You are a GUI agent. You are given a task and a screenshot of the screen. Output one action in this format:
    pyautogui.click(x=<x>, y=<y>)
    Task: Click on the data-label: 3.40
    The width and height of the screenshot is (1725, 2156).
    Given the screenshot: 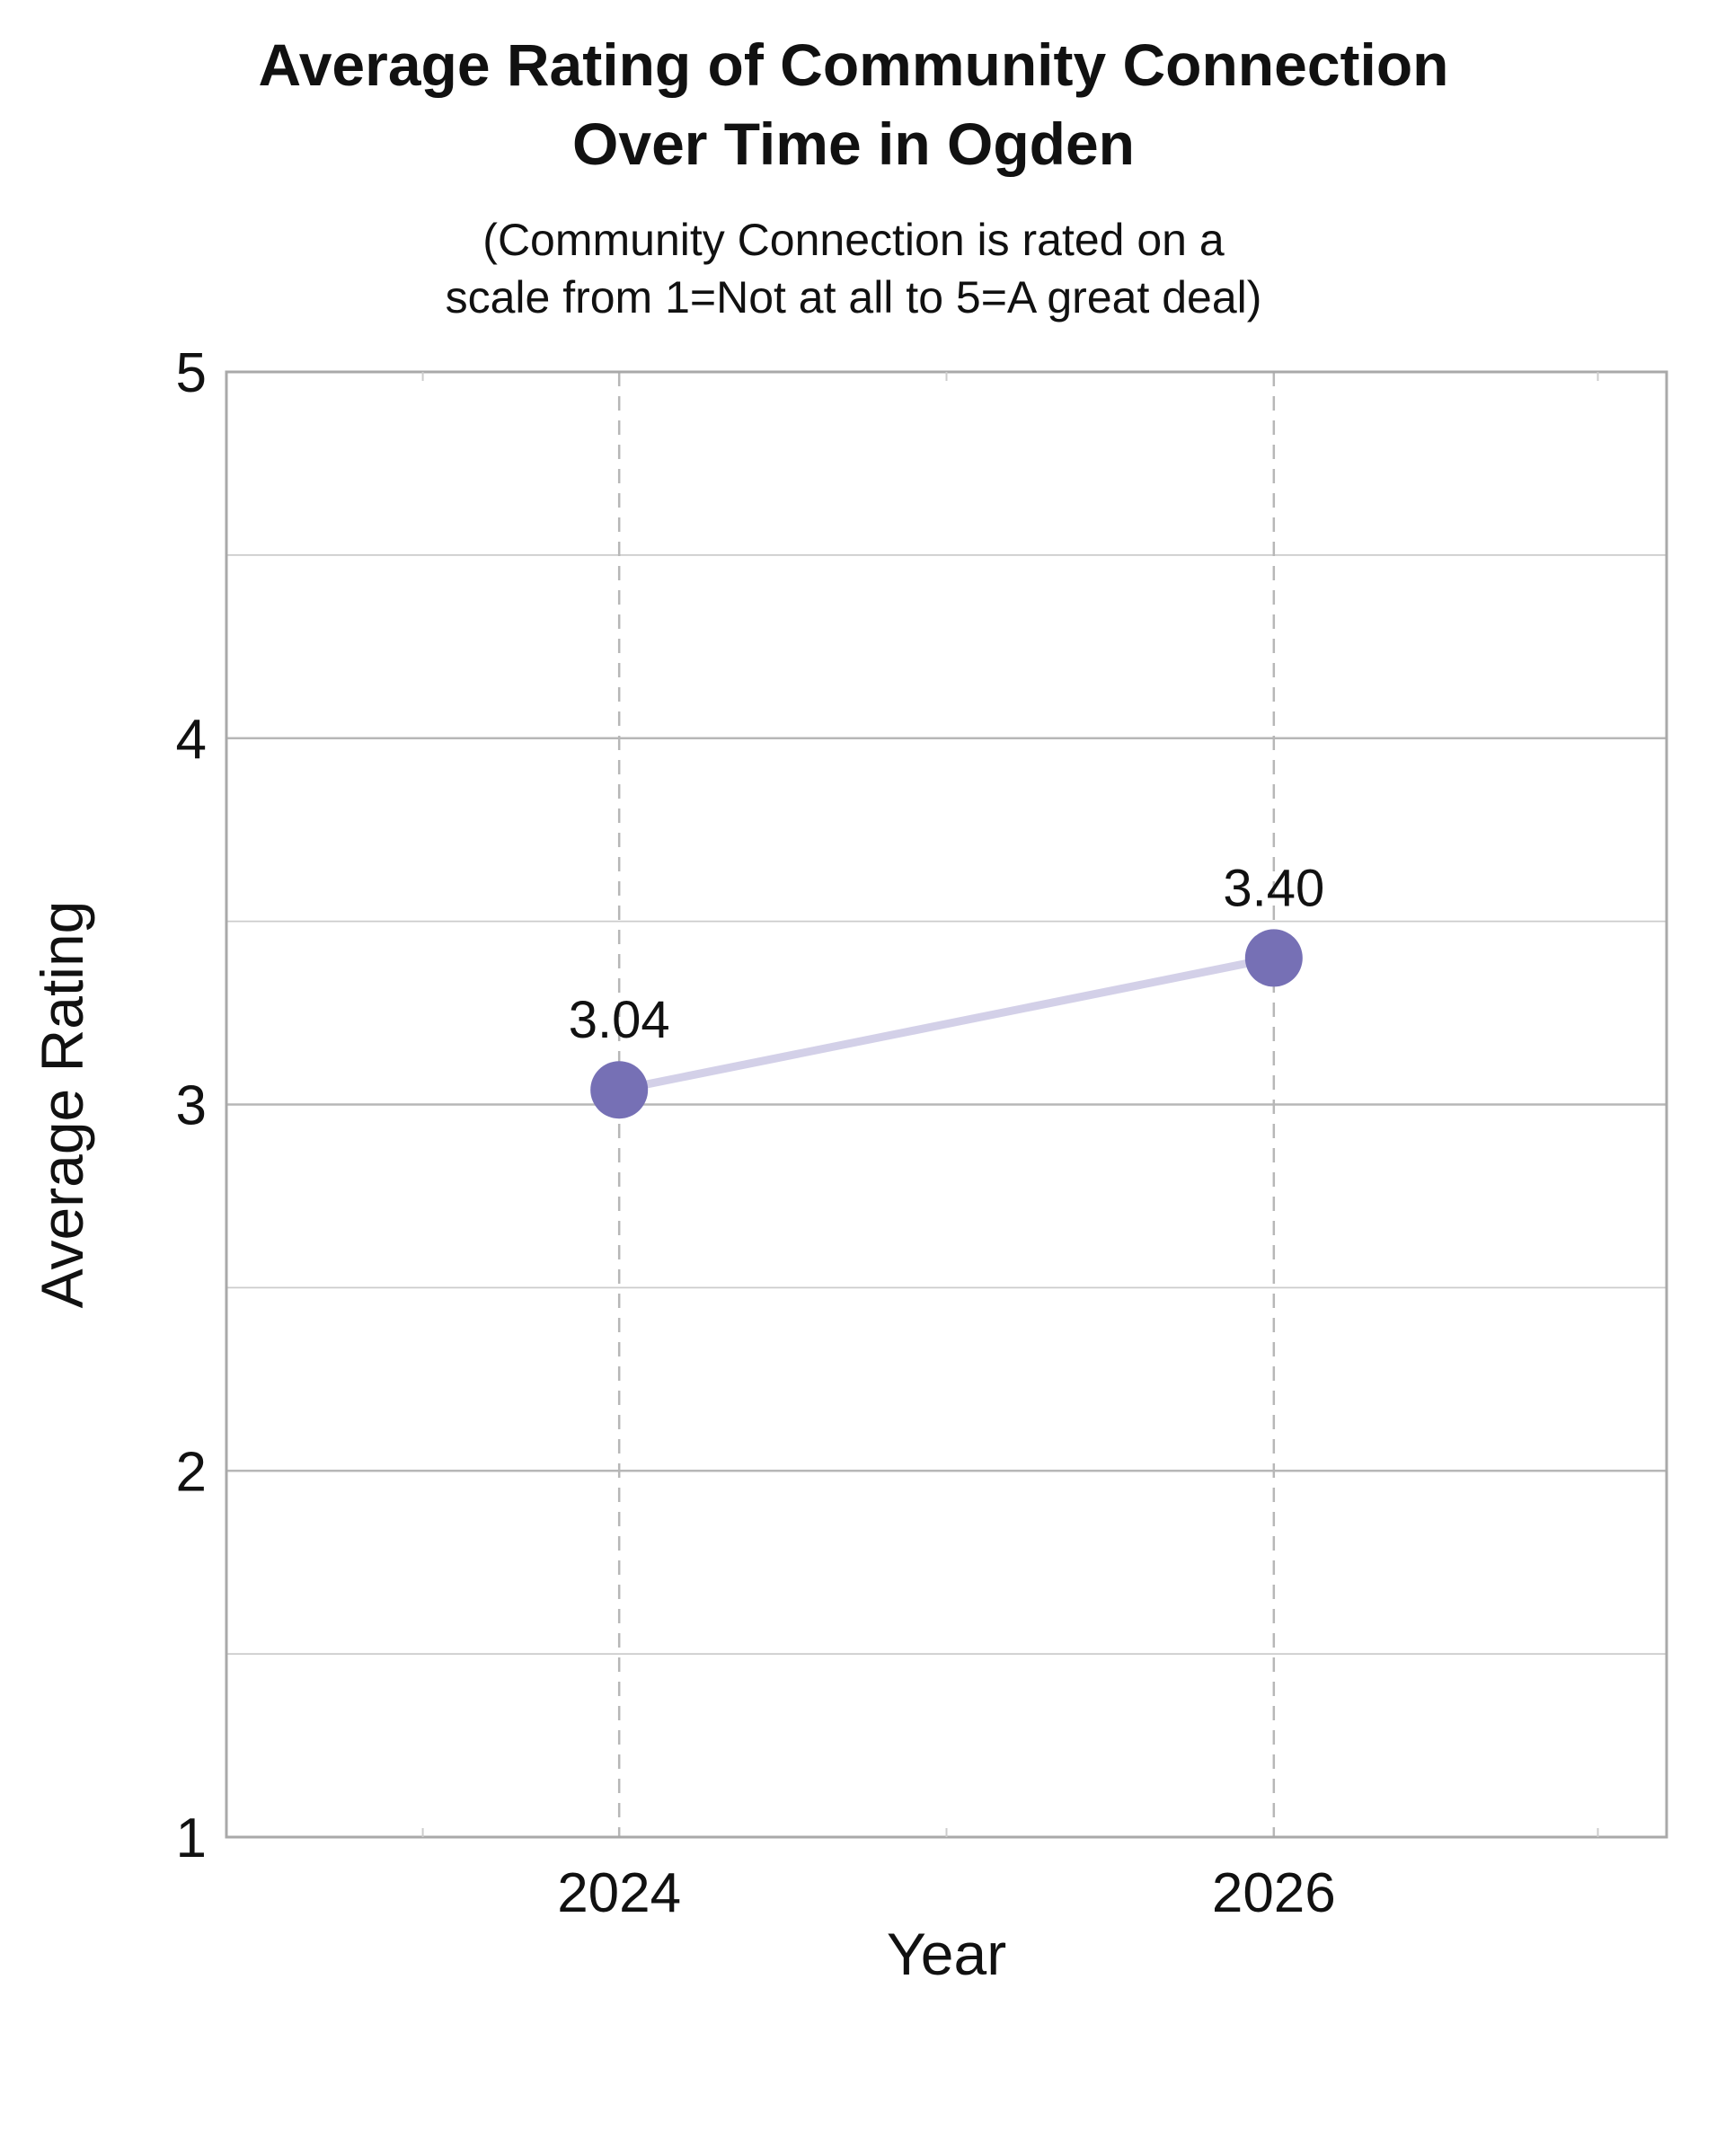 What is the action you would take?
    pyautogui.click(x=1273, y=888)
    